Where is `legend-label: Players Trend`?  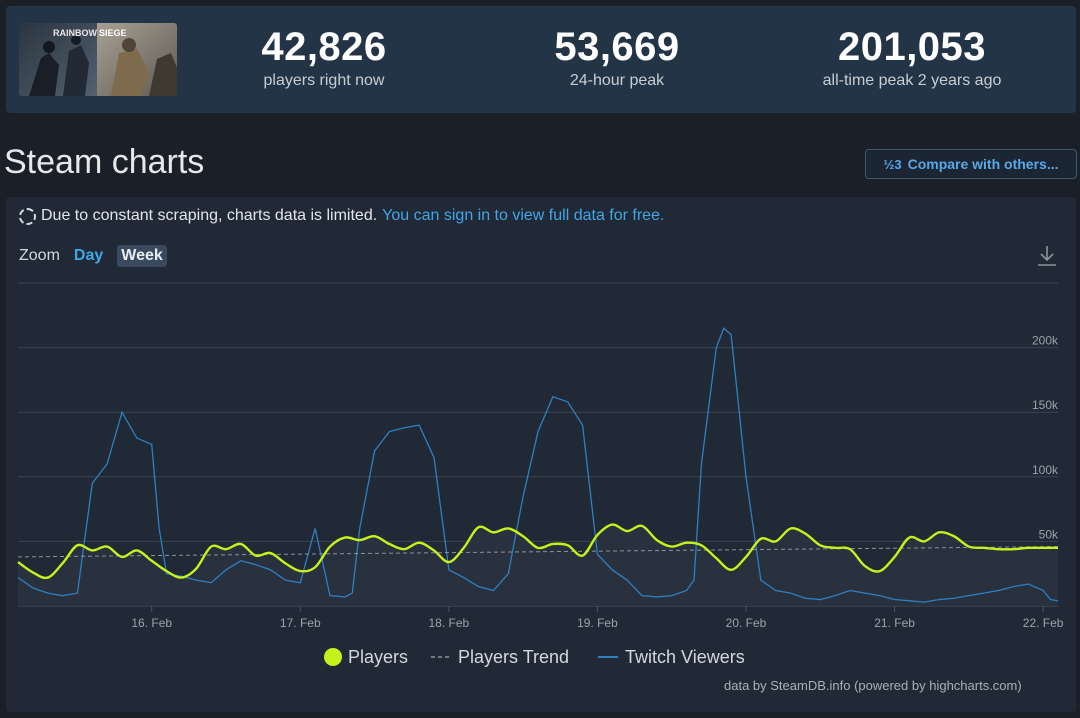
legend-label: Players Trend is located at coordinates (513, 657).